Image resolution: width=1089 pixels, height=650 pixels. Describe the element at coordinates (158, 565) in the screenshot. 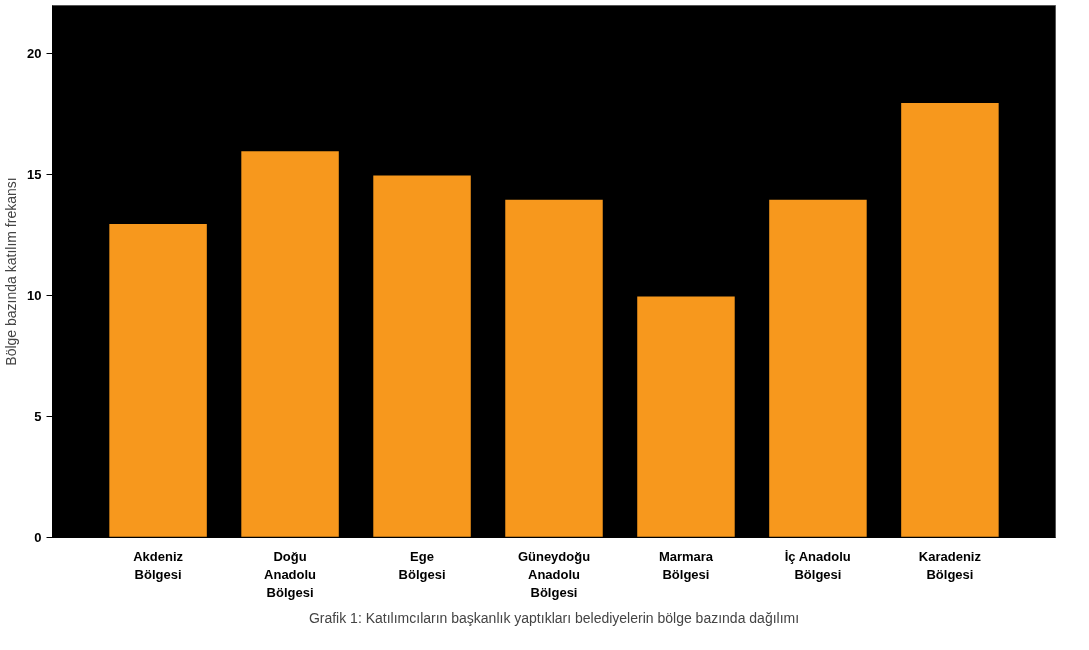

I see `x-tick-label: Akdeniz Bölgesi` at that location.